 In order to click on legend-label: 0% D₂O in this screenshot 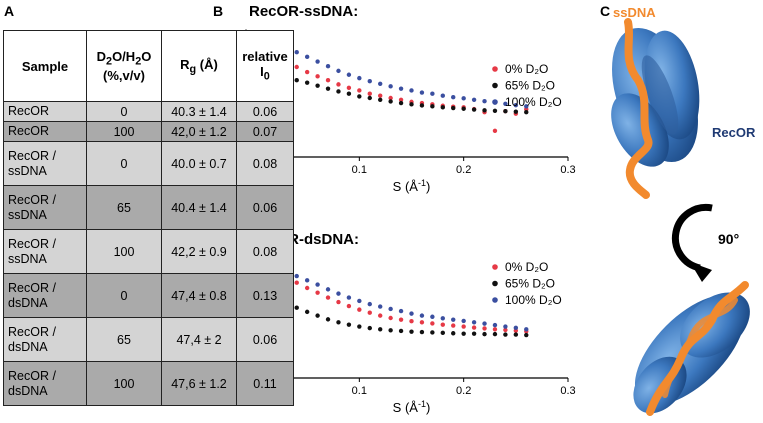, I will do `click(526, 69)`.